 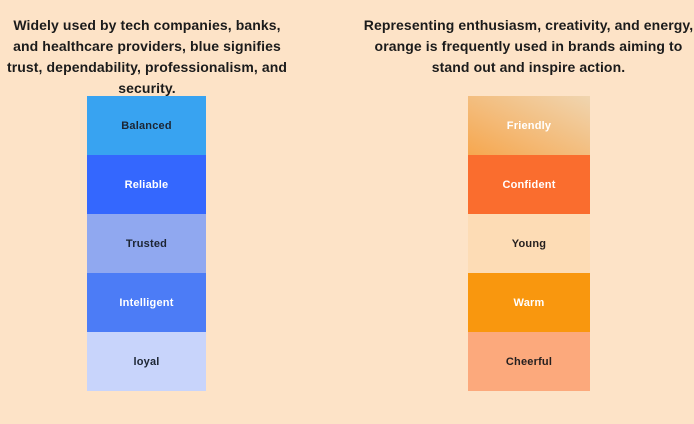 I want to click on swatch-young: Young, so click(x=529, y=243).